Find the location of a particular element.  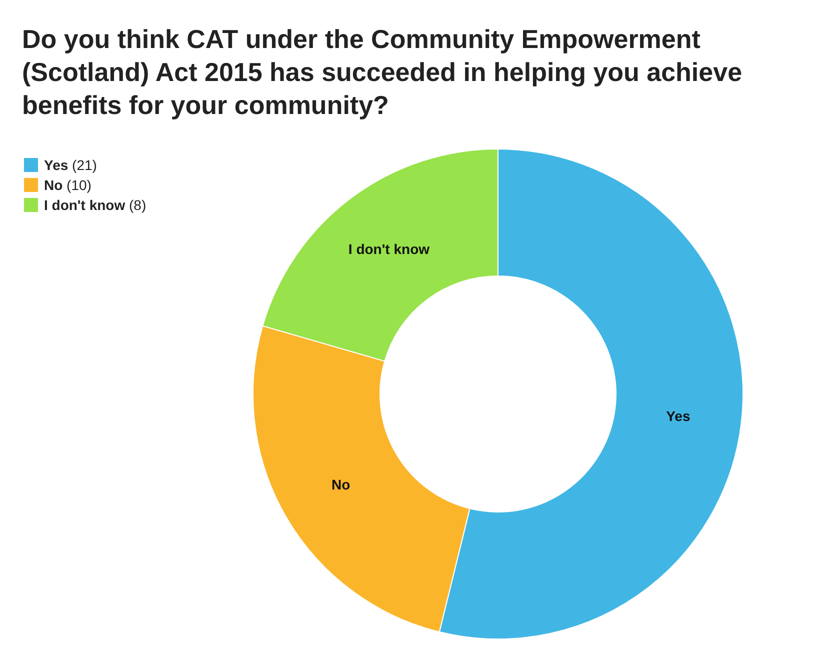

chart-title: Do you think CAT under the Community Empowerment (Scotland) Act 2015 has succeeded in helping you achieve benefits for your community? is located at coordinates (382, 72).